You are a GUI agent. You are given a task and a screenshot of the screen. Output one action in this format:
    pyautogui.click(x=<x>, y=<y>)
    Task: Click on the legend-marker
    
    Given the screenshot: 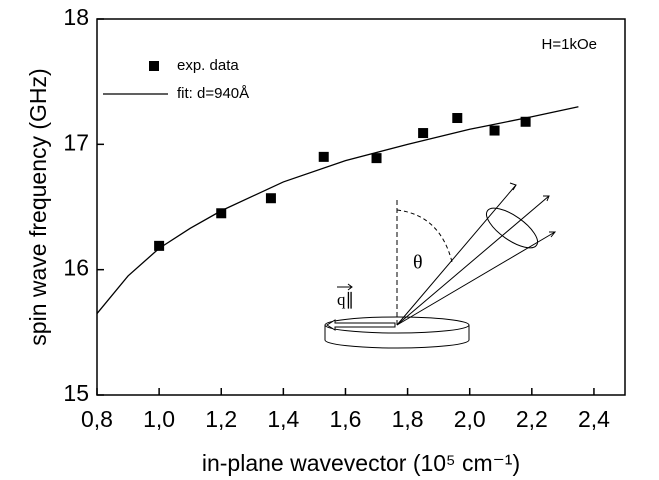 What is the action you would take?
    pyautogui.click(x=154, y=66)
    